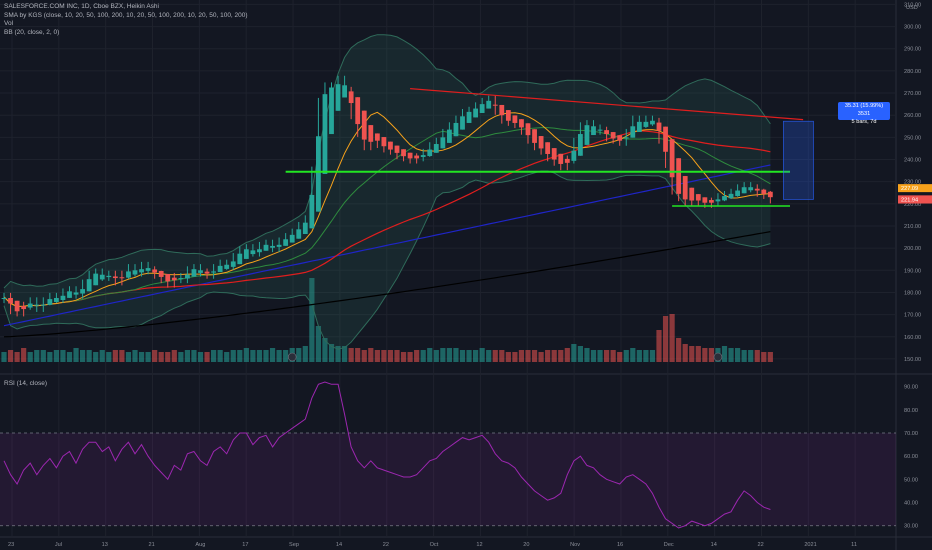  I want to click on bb-indicator-label: BB (20, close, 2, 0), so click(32, 32).